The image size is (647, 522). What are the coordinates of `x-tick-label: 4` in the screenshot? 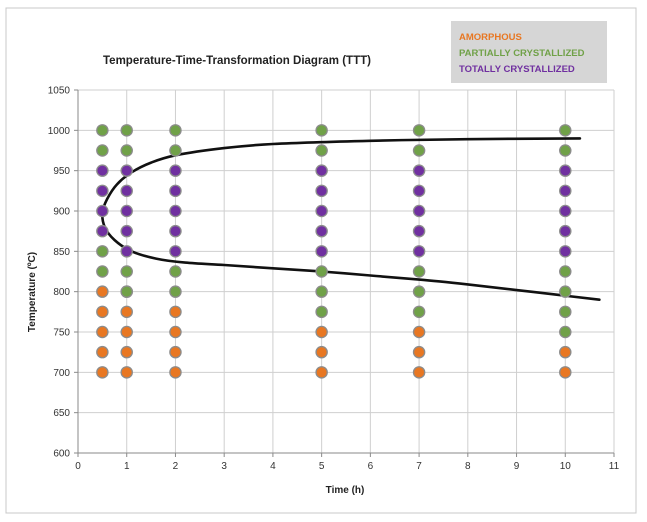 It's located at (273, 466).